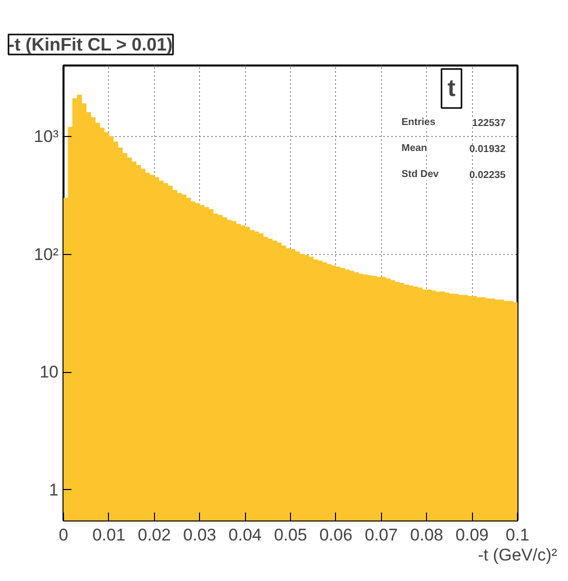 Image resolution: width=568 pixels, height=581 pixels. I want to click on annotation: 0.01932, so click(487, 149).